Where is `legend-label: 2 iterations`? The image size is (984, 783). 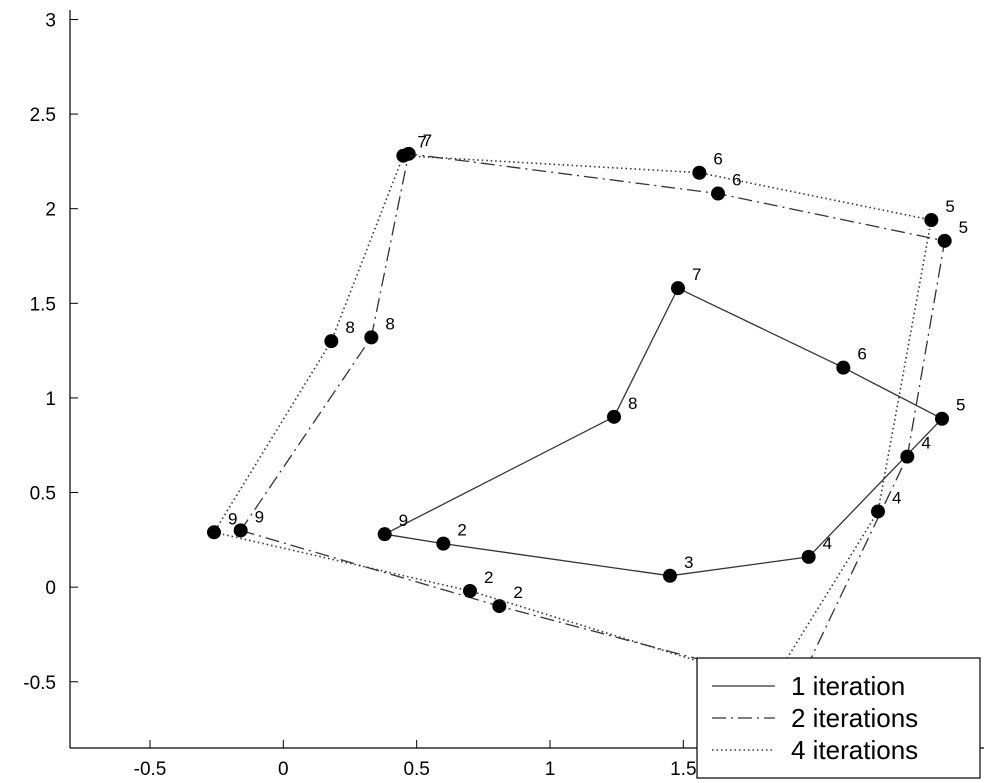
legend-label: 2 iterations is located at coordinates (854, 718).